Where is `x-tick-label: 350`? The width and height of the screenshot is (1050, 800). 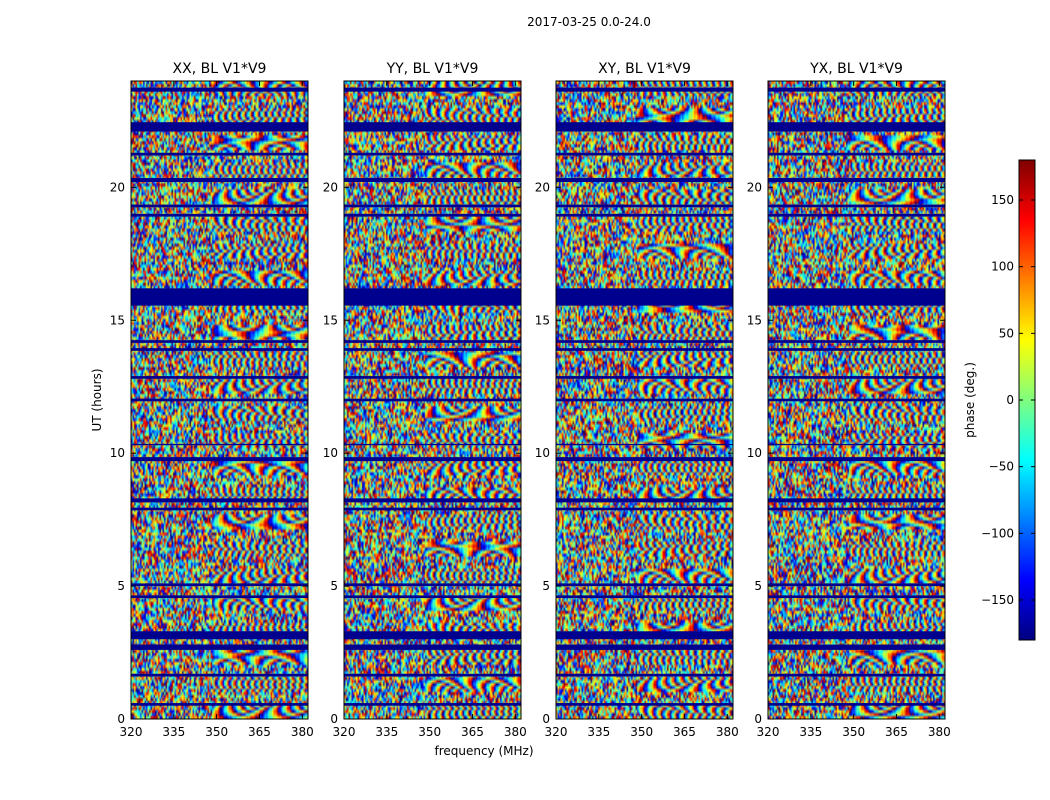
x-tick-label: 350 is located at coordinates (853, 732).